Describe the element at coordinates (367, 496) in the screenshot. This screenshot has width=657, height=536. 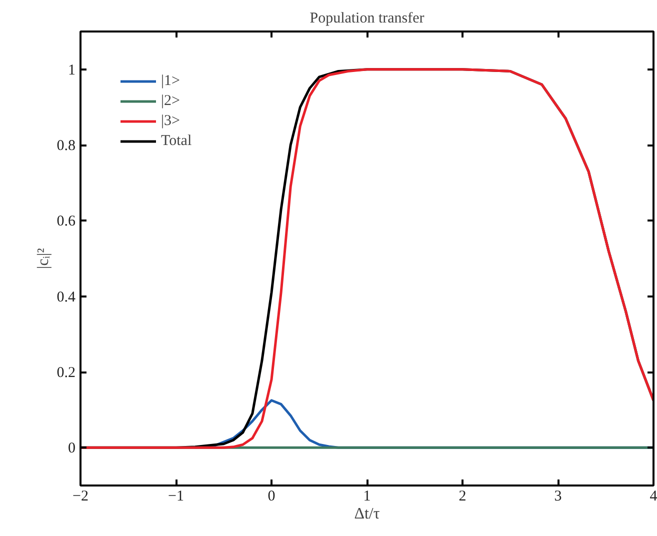
I see `x-tick-label: 1` at that location.